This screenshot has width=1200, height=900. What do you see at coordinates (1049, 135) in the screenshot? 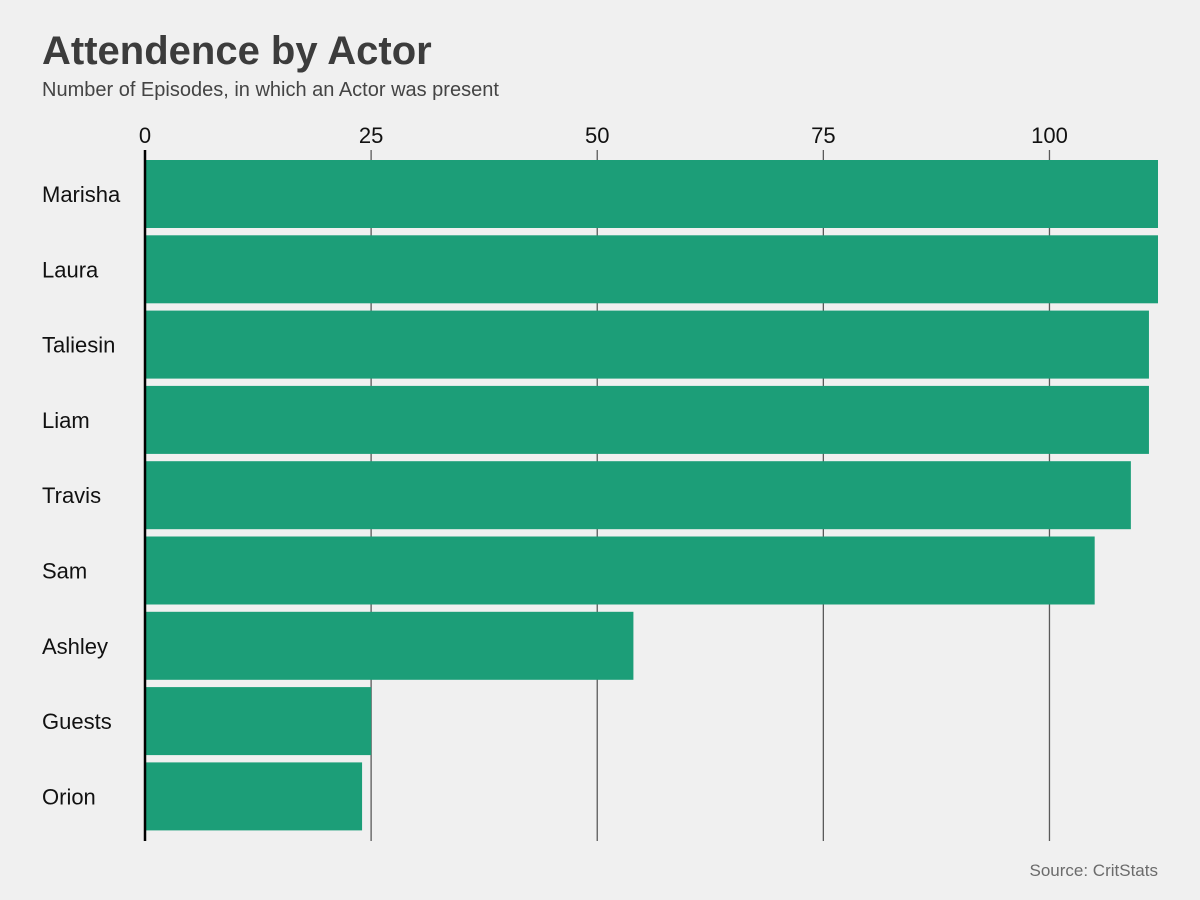
I see `x-tick-label: 100` at bounding box center [1049, 135].